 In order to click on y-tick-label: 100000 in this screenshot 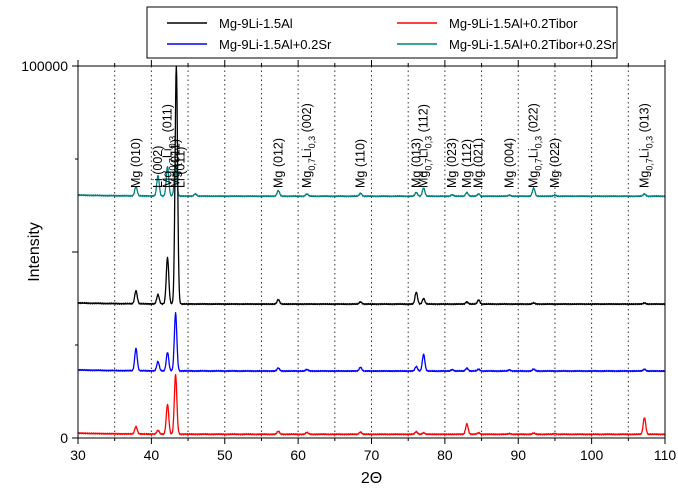, I will do `click(44, 66)`.